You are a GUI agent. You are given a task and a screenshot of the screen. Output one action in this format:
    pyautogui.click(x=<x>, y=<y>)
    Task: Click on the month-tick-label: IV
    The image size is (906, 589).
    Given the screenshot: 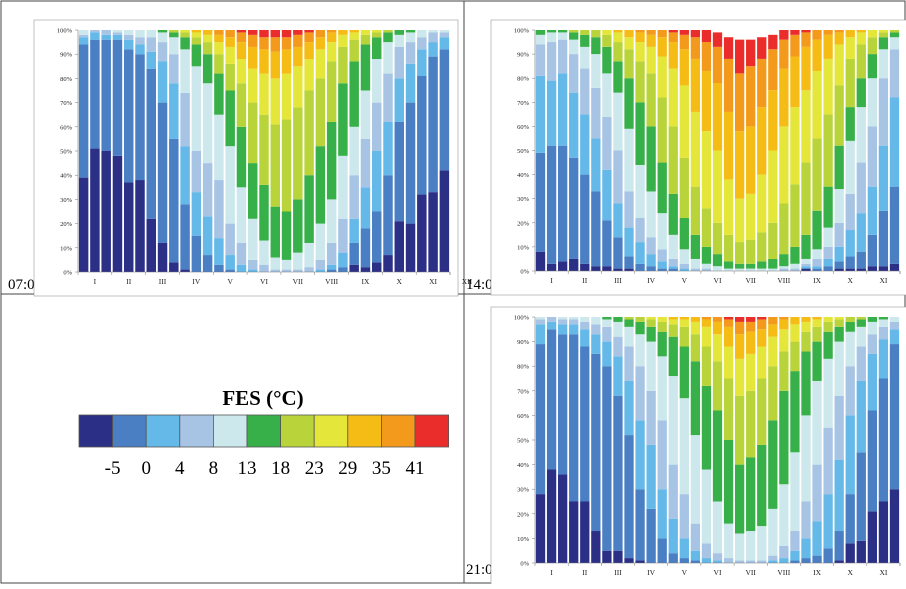 What is the action you would take?
    pyautogui.click(x=651, y=572)
    